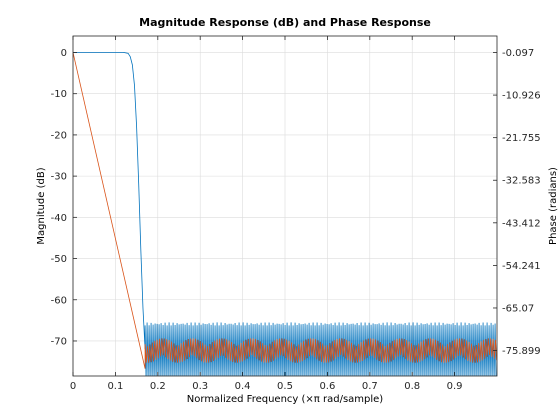  I want to click on y2-tick-label: -32.583, so click(521, 181).